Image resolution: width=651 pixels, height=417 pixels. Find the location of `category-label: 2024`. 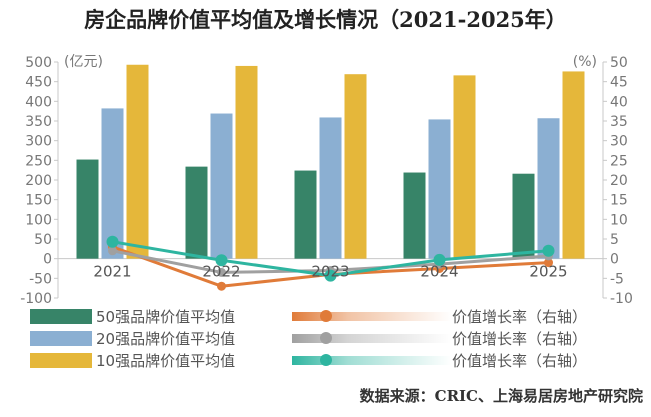

category-label: 2024 is located at coordinates (439, 272).